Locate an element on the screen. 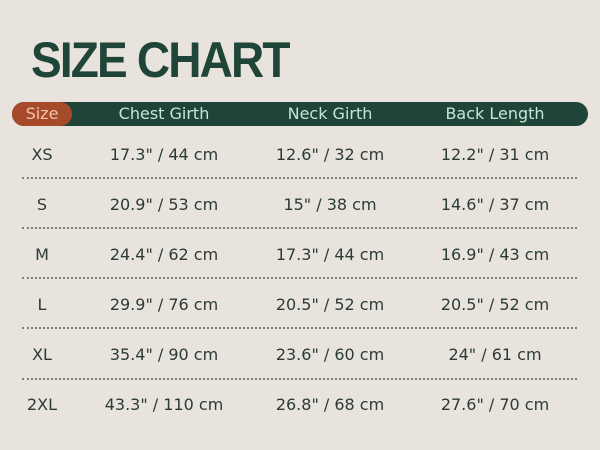 This screenshot has height=450, width=600. cell-size: XL is located at coordinates (42, 354).